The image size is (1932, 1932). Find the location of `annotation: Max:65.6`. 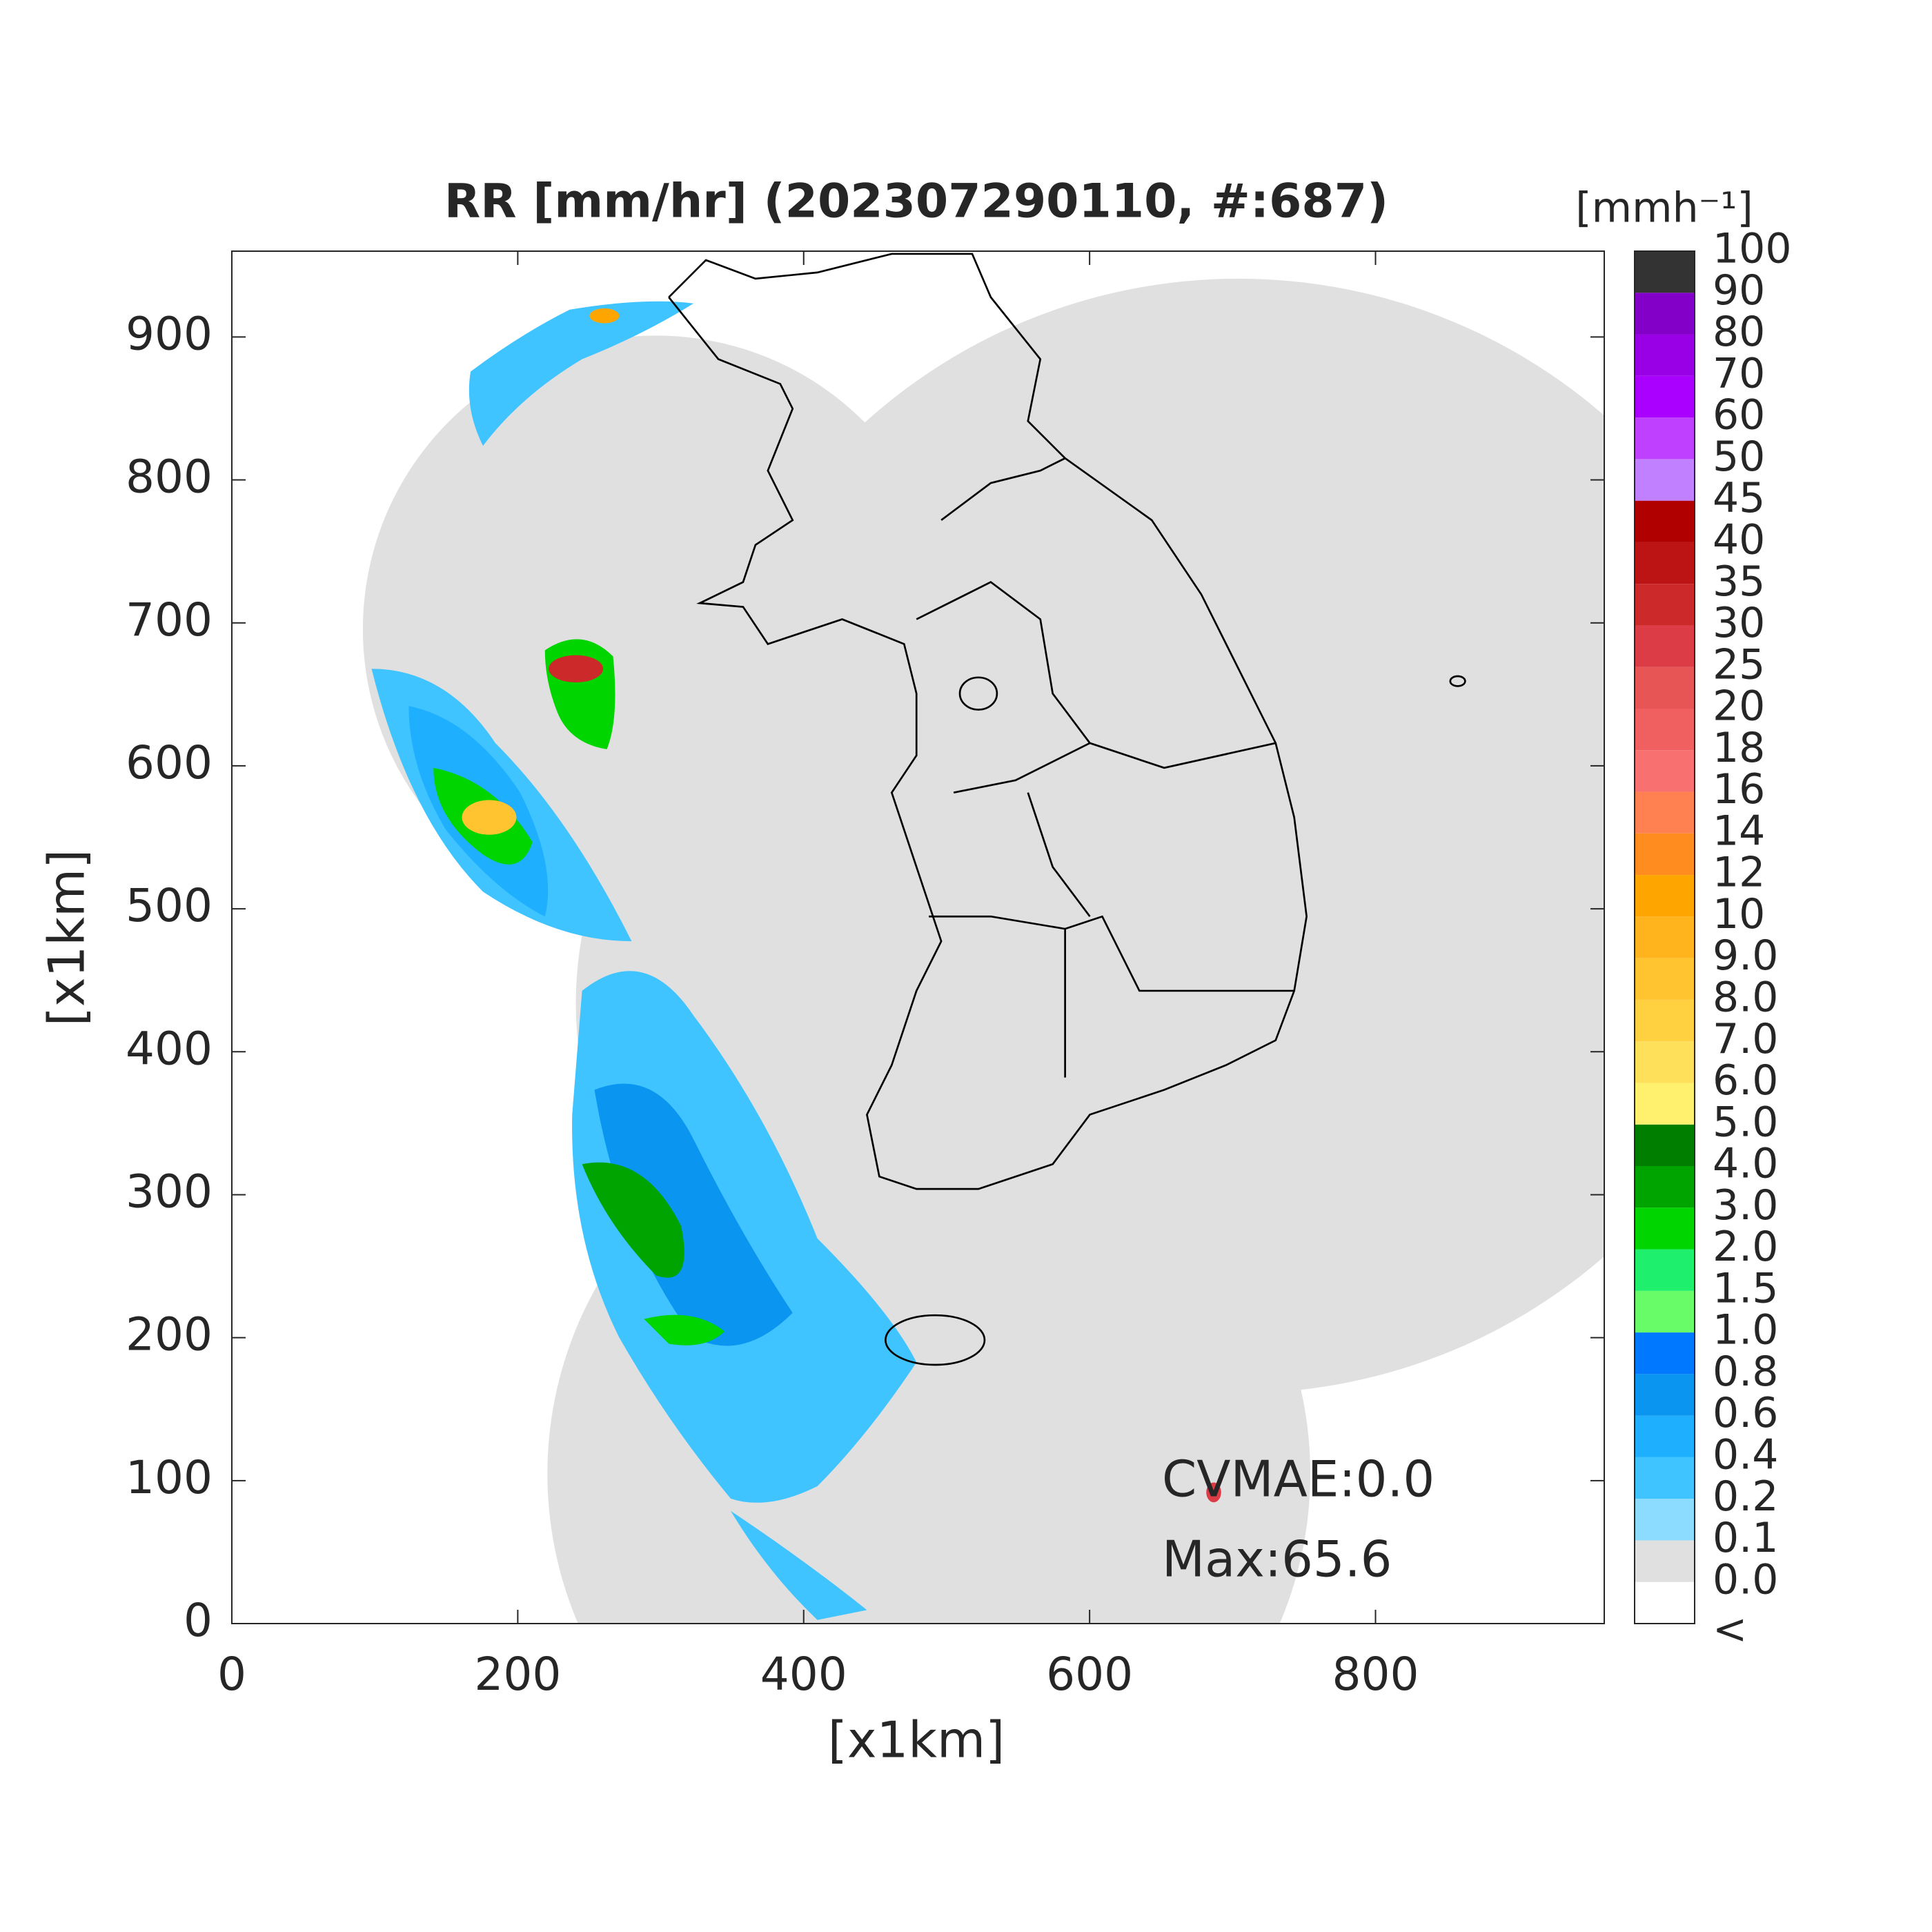

annotation: Max:65.6 is located at coordinates (1277, 1559).